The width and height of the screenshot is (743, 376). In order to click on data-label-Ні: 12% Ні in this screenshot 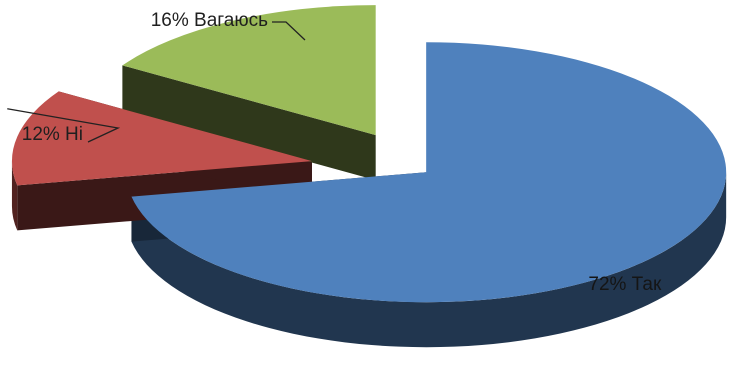, I will do `click(52, 134)`.